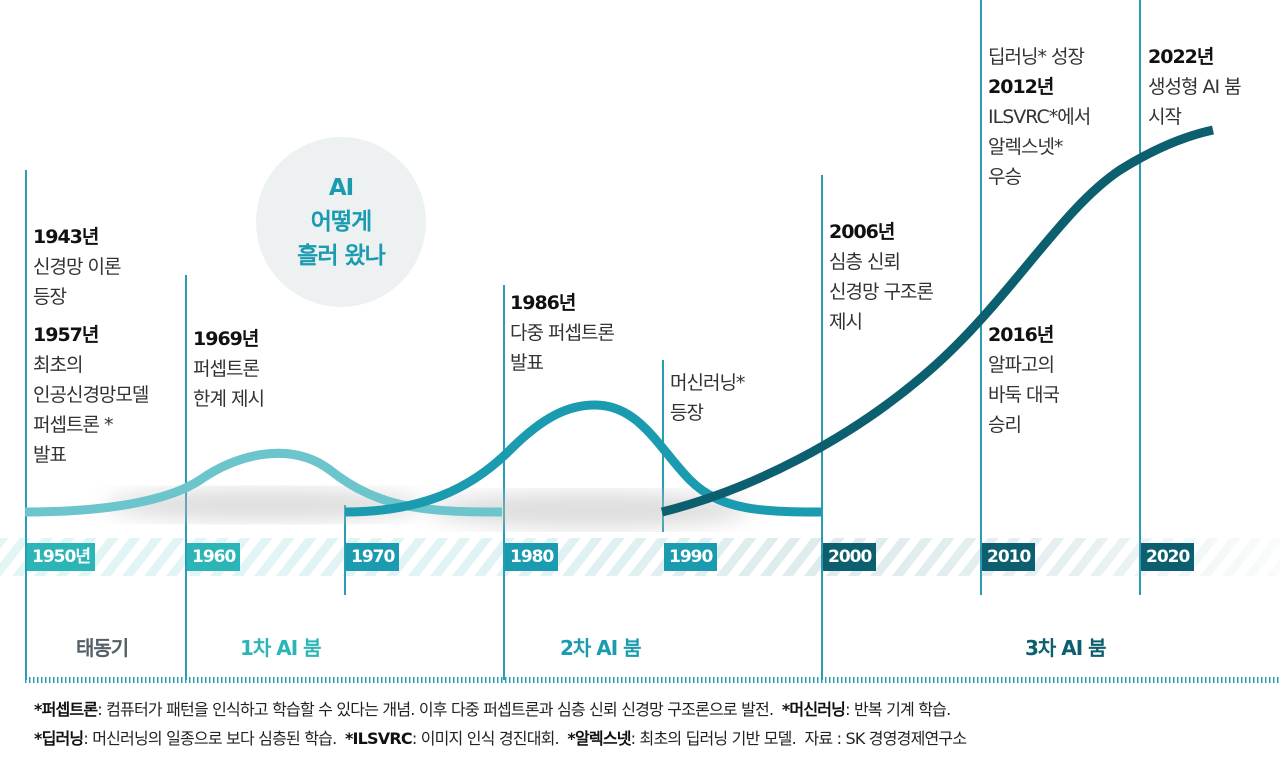  Describe the element at coordinates (707, 383) in the screenshot. I see `event-text: 머신러닝*` at that location.